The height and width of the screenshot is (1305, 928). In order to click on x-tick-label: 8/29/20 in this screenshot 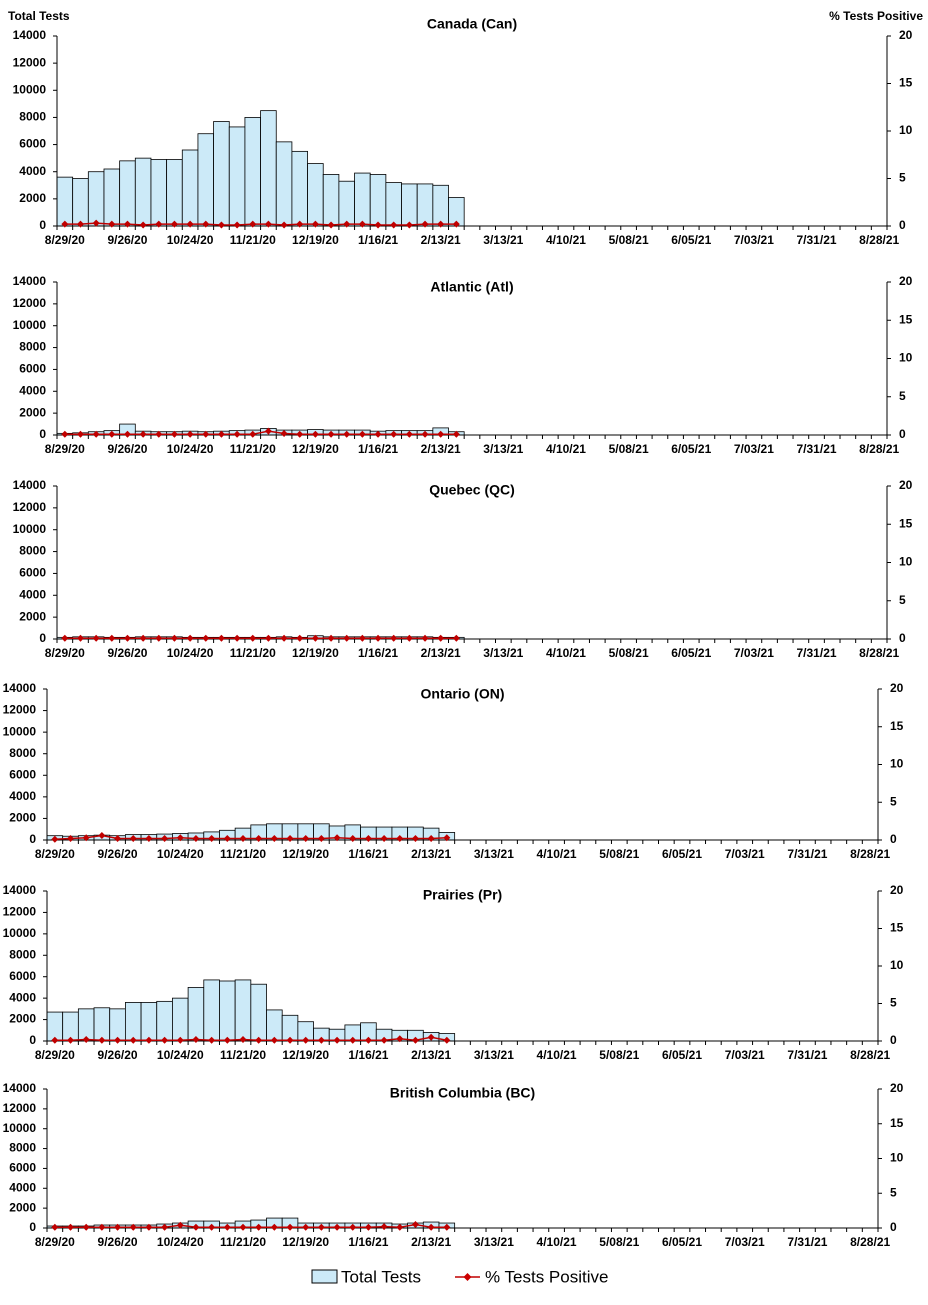, I will do `click(55, 1242)`.